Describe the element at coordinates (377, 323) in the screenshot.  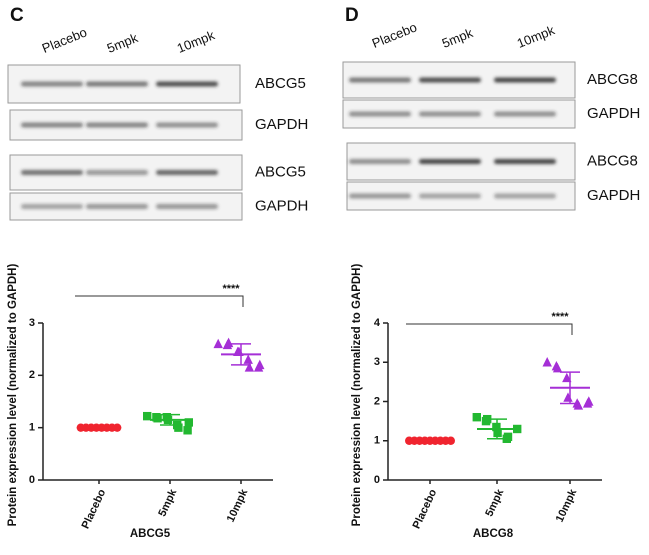
I see `y-tick-label: 4` at that location.